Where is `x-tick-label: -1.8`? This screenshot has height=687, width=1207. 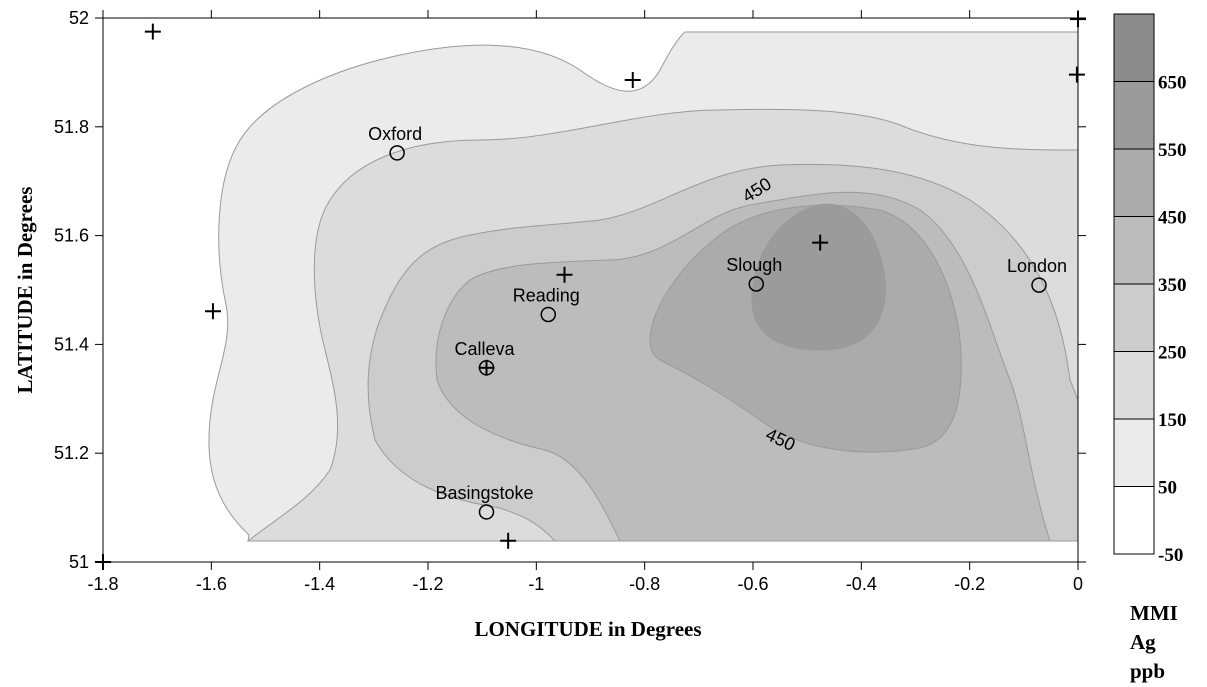
x-tick-label: -1.8 is located at coordinates (102, 584).